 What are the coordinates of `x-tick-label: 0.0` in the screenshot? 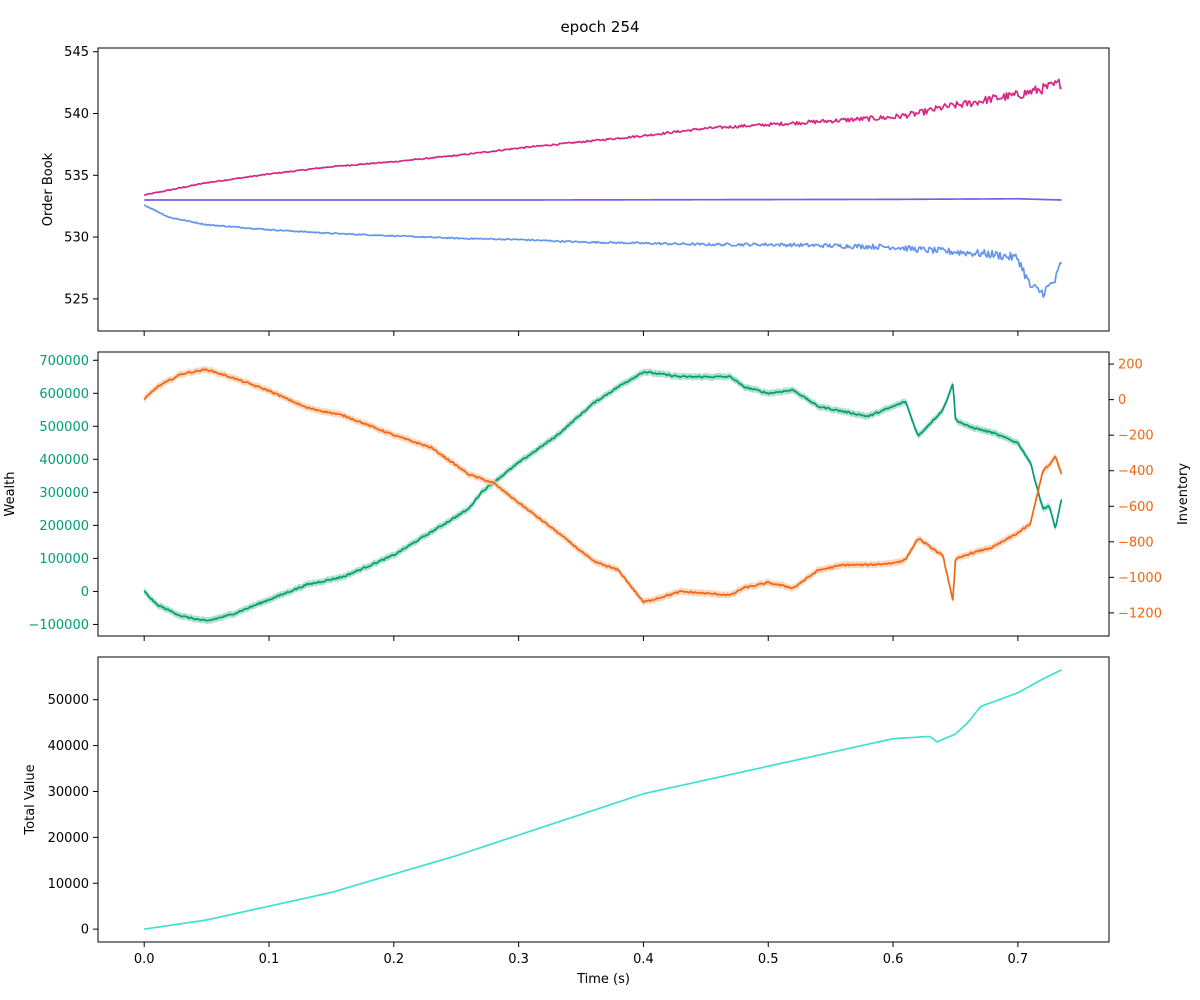 It's located at (144, 959).